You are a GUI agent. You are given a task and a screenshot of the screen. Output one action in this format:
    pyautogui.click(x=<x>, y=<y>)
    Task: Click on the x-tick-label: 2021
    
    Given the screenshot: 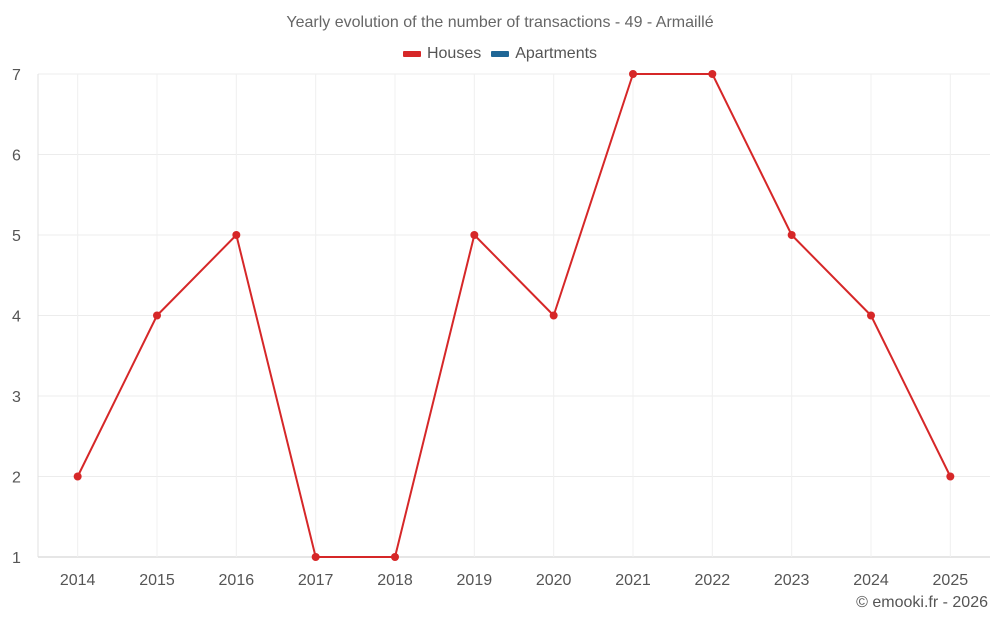 What is the action you would take?
    pyautogui.click(x=633, y=580)
    